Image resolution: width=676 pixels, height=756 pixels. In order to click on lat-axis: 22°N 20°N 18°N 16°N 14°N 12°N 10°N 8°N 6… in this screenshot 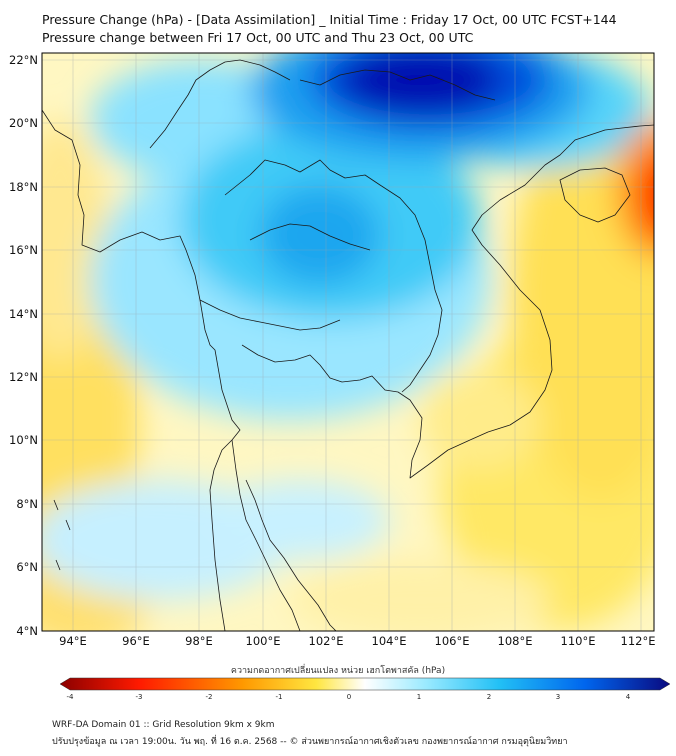, I will do `click(23, 345)`.